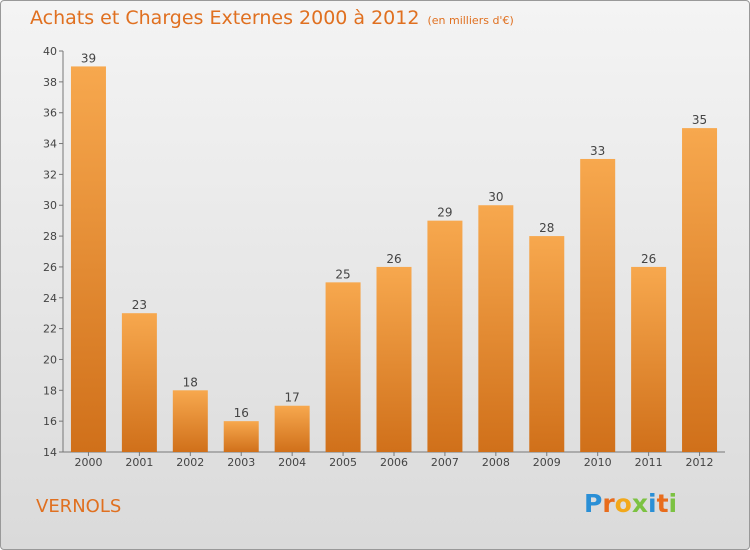  I want to click on bar-2012, so click(700, 290).